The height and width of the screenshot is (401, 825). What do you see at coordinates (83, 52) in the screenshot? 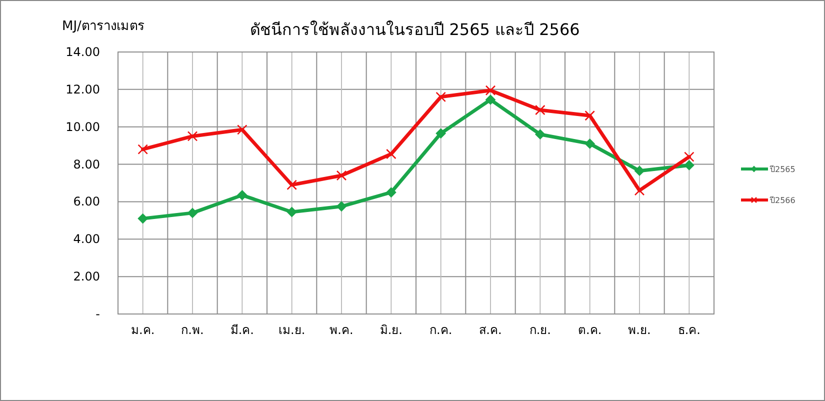
I see `ytick: 14.00` at bounding box center [83, 52].